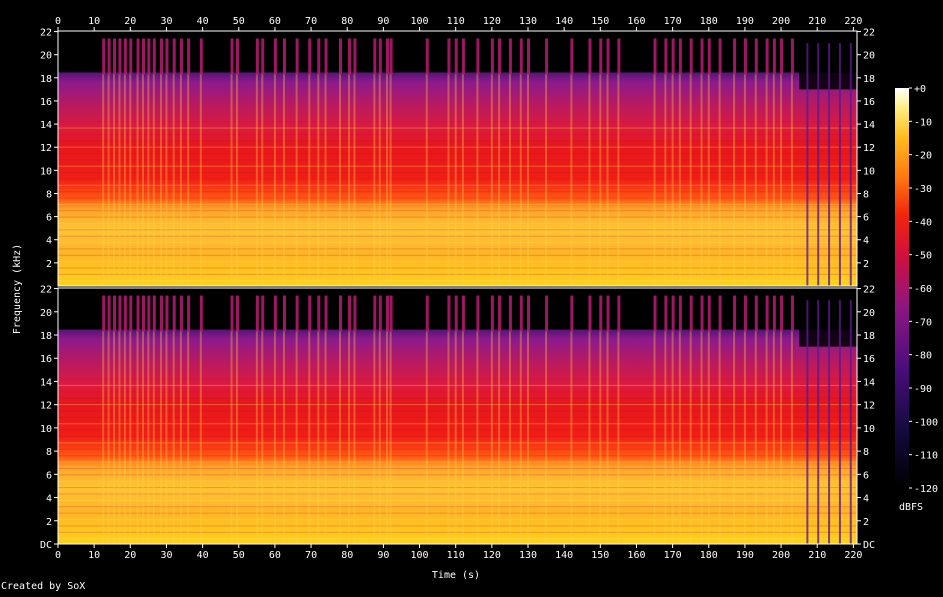  Describe the element at coordinates (130, 21) in the screenshot. I see `x-tick-label: 20` at that location.